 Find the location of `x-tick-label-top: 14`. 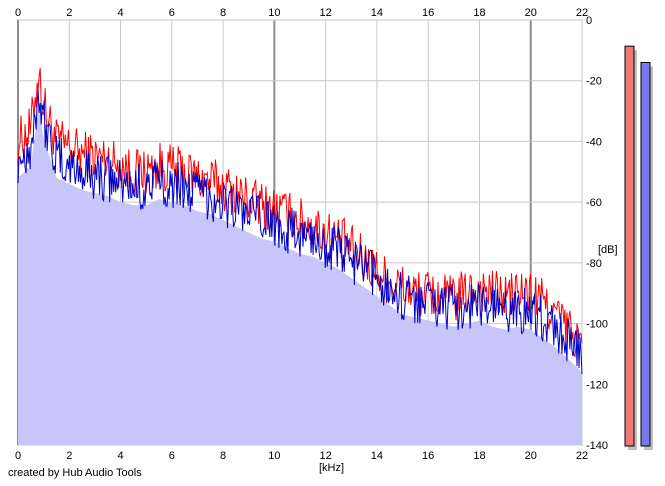

x-tick-label-top: 14 is located at coordinates (377, 13).